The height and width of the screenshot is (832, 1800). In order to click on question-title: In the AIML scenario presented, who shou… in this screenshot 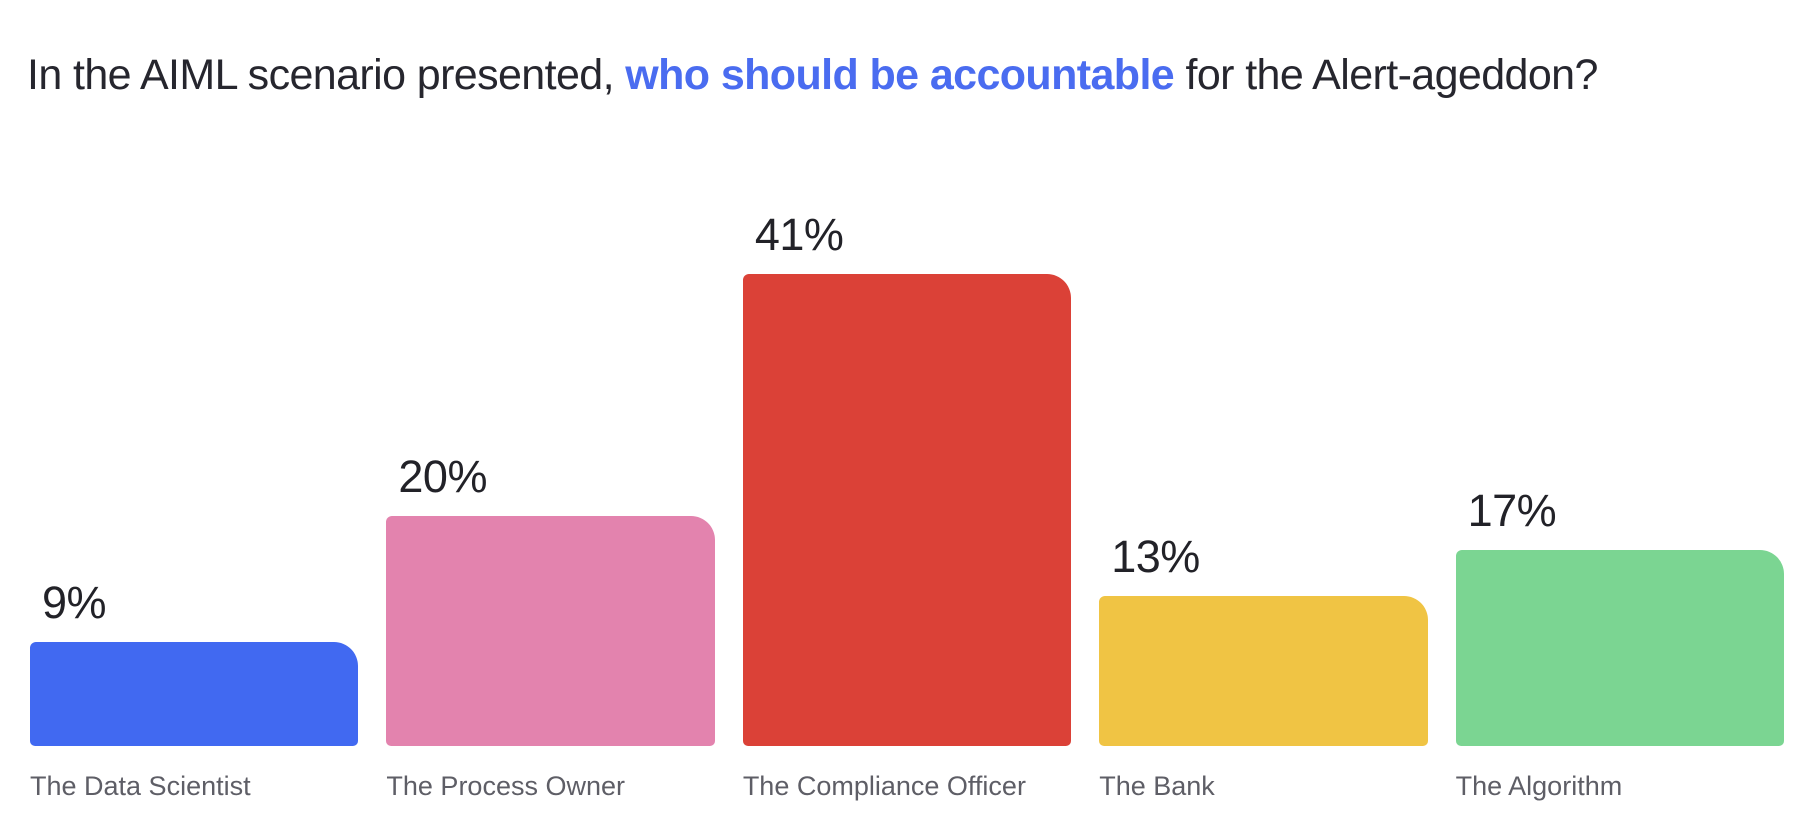, I will do `click(812, 75)`.